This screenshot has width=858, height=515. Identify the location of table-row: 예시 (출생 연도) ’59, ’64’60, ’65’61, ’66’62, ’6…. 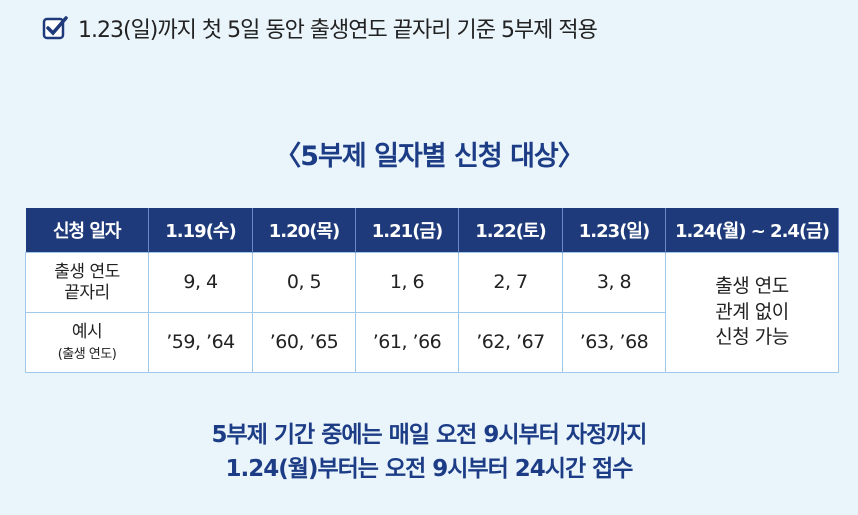
(432, 342).